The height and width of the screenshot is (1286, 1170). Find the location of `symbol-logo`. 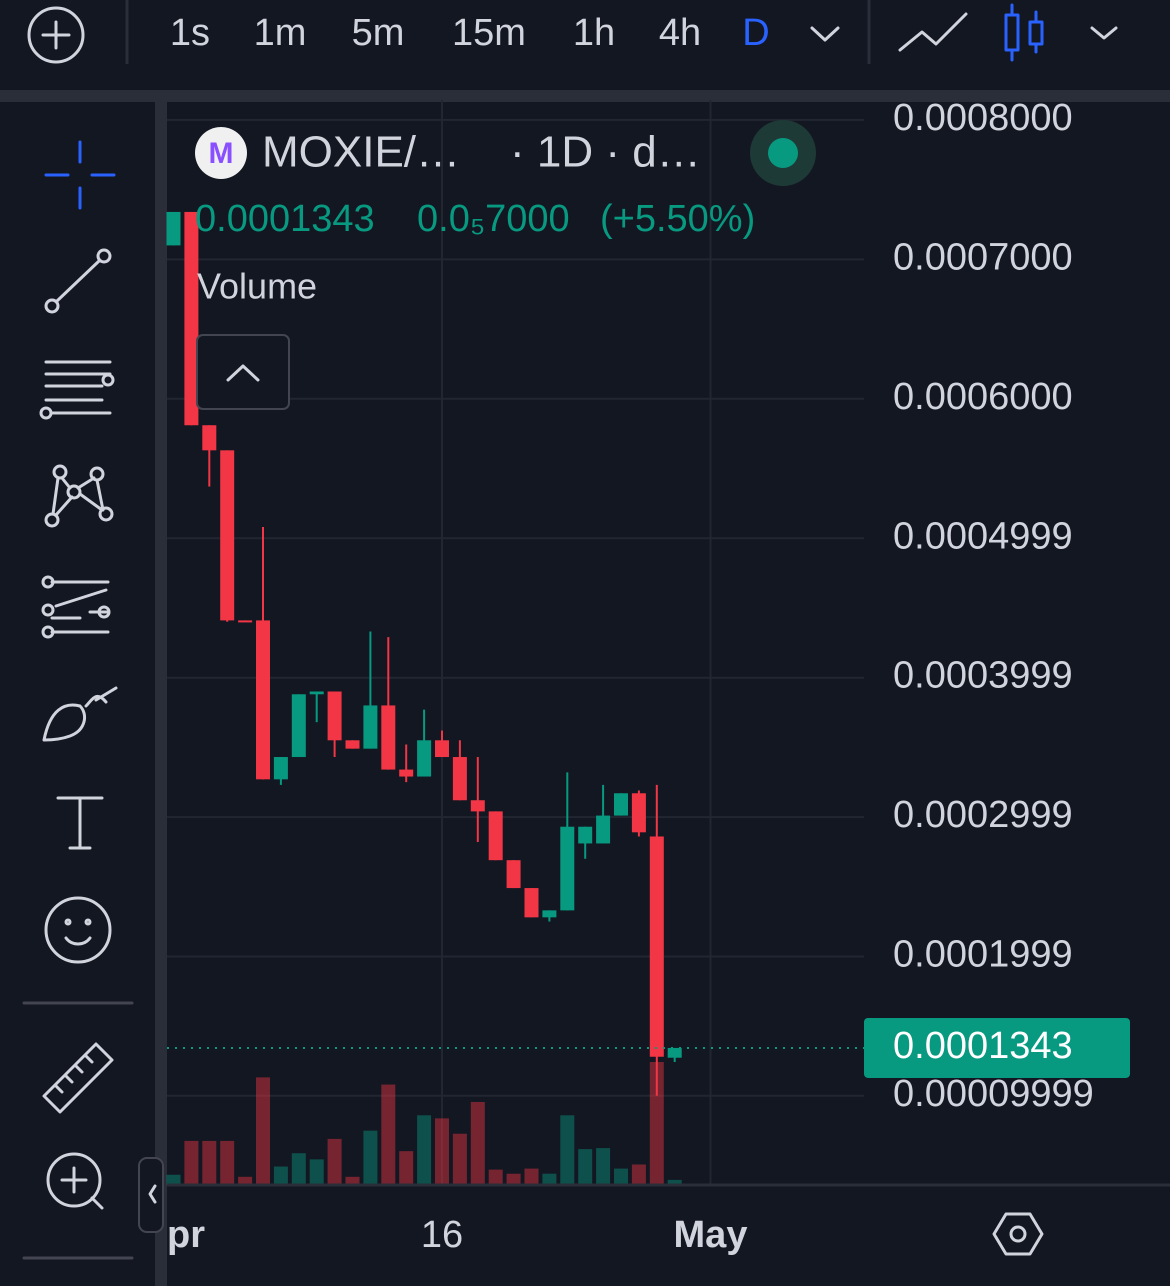

symbol-logo is located at coordinates (221, 153).